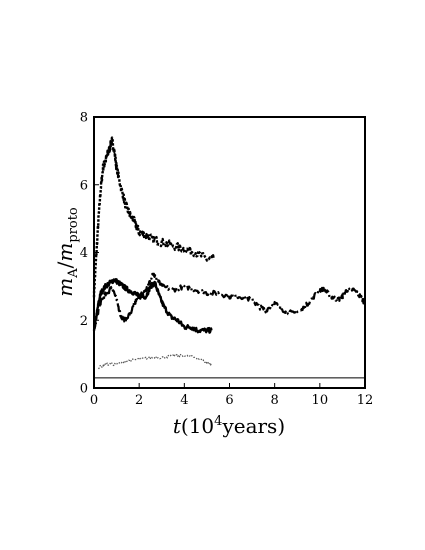 This screenshot has width=425, height=550. Describe the element at coordinates (229, 426) in the screenshot. I see `x-axis-title: t(104years)` at that location.